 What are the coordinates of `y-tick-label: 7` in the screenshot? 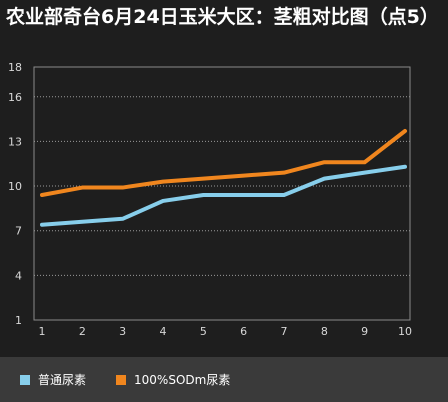 It's located at (18, 231).